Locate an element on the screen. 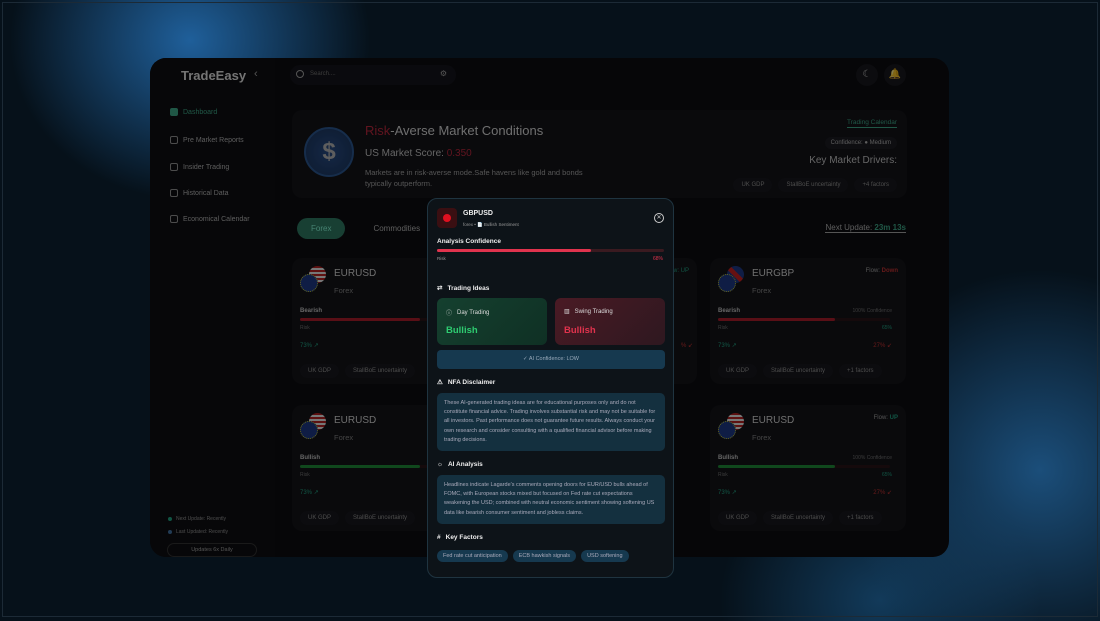 The image size is (1100, 621). tab-commodities: Commodities is located at coordinates (397, 228).